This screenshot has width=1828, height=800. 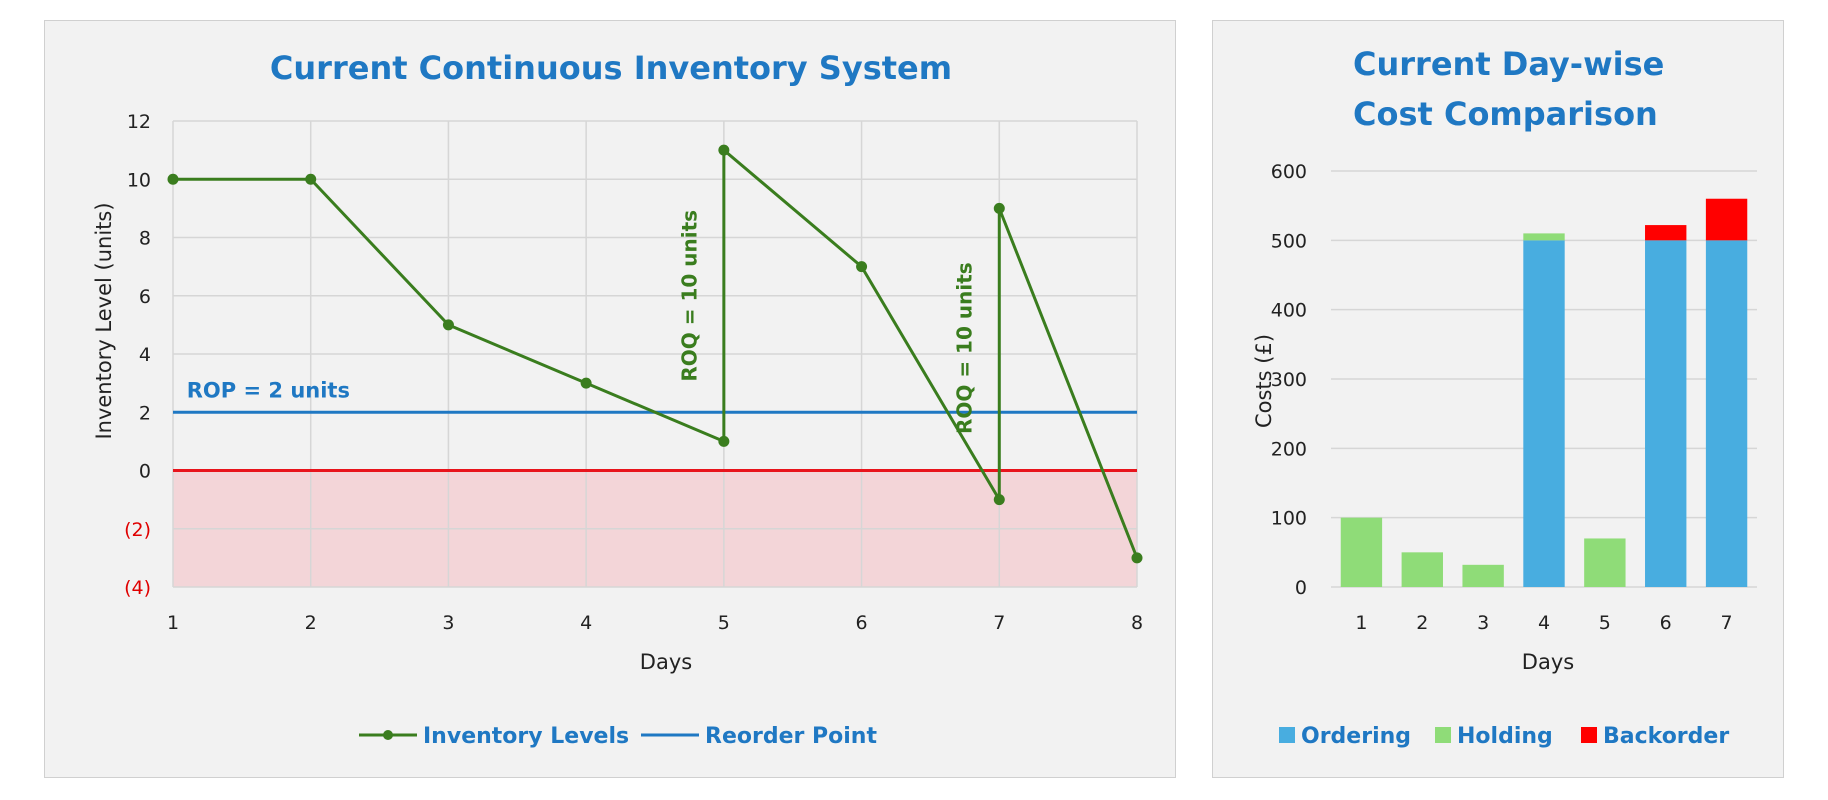 I want to click on line-legend: Inventory Levels Reorder Point, so click(x=618, y=736).